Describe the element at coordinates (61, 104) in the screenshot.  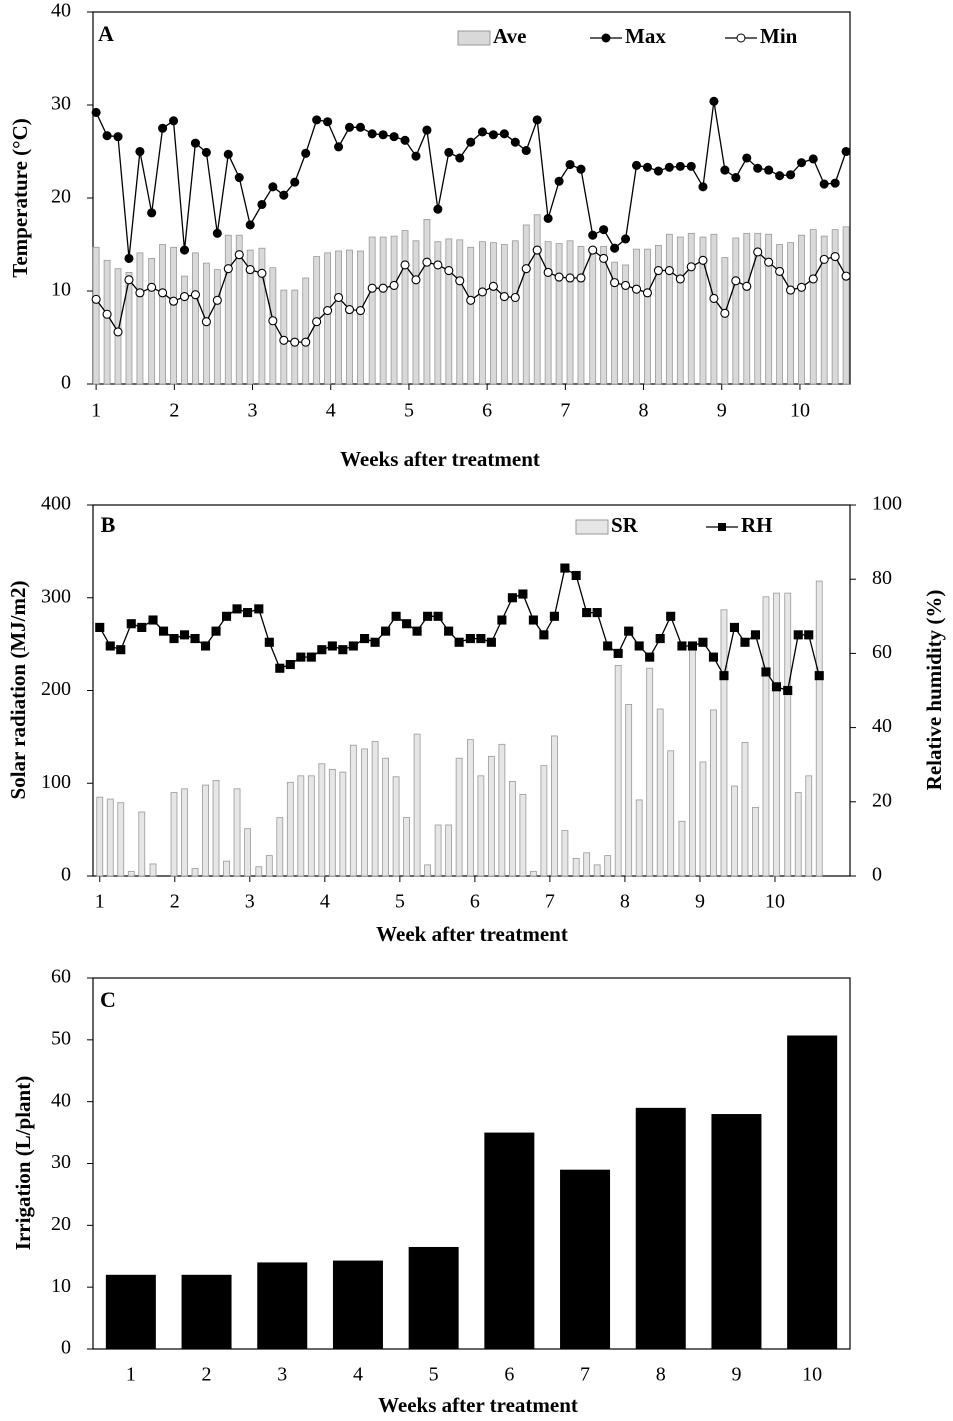
I see `y-tick-label: 30` at that location.